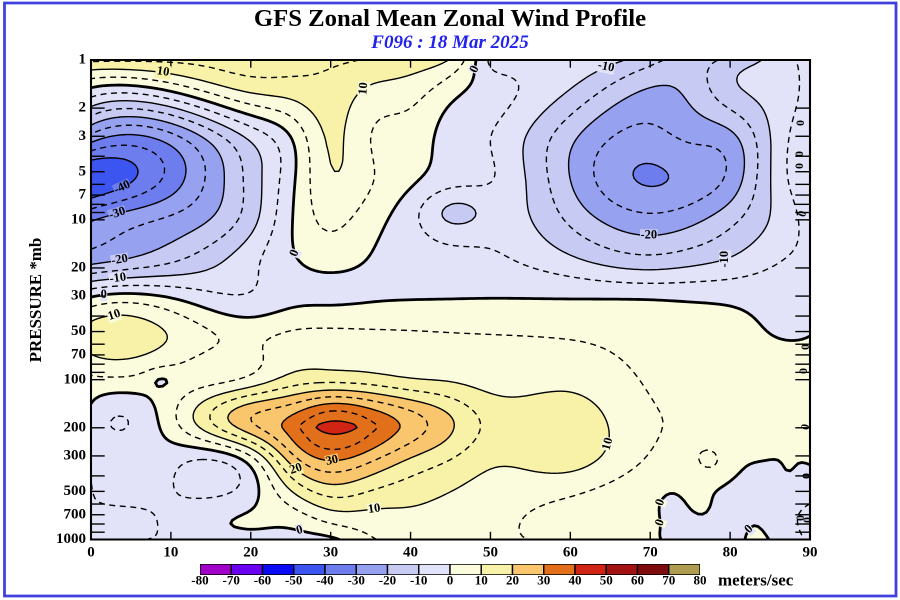  What do you see at coordinates (200, 580) in the screenshot?
I see `svg-text: -80` at bounding box center [200, 580].